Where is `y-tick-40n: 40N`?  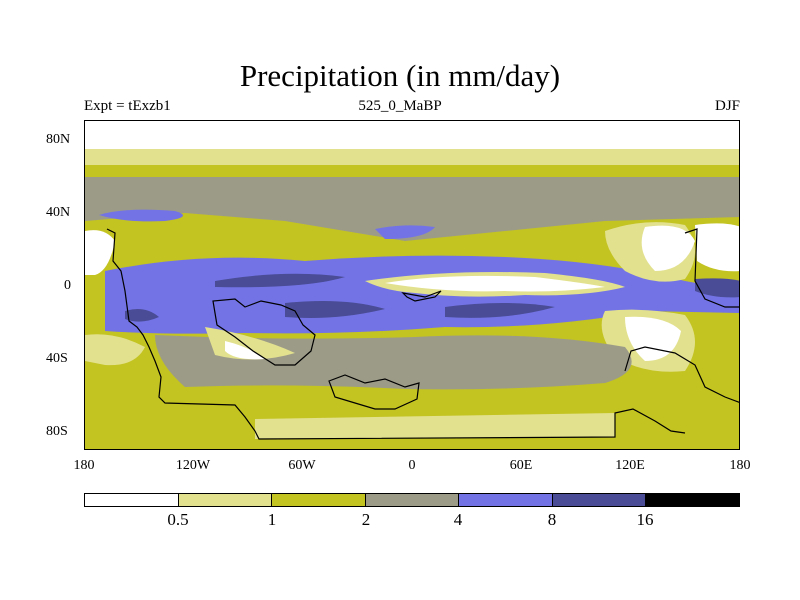
y-tick-40n: 40N is located at coordinates (58, 212).